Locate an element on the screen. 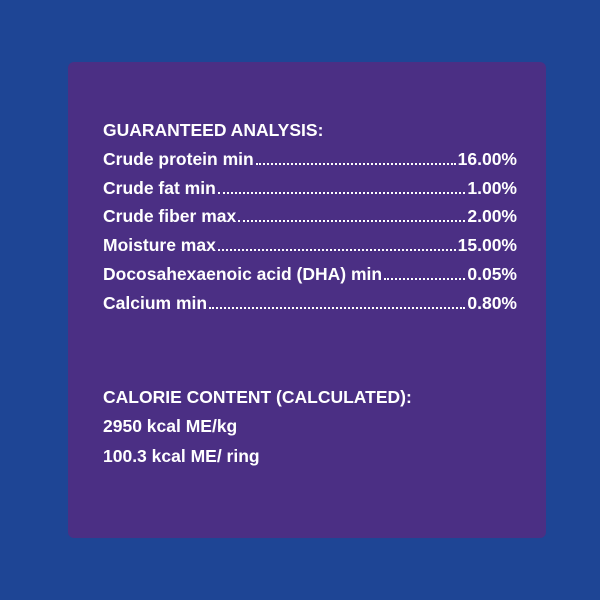 This screenshot has width=600, height=600. analysis-row: Crude protein min 16.00% is located at coordinates (310, 159).